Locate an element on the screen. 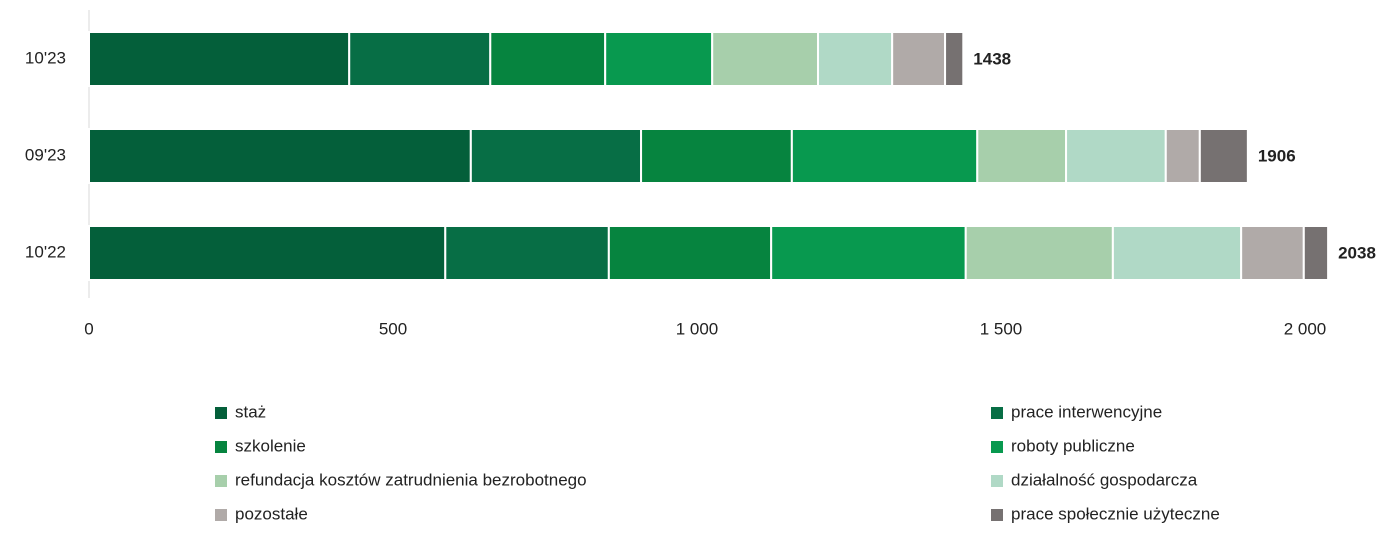 The width and height of the screenshot is (1386, 539). legend-label: staż is located at coordinates (250, 411).